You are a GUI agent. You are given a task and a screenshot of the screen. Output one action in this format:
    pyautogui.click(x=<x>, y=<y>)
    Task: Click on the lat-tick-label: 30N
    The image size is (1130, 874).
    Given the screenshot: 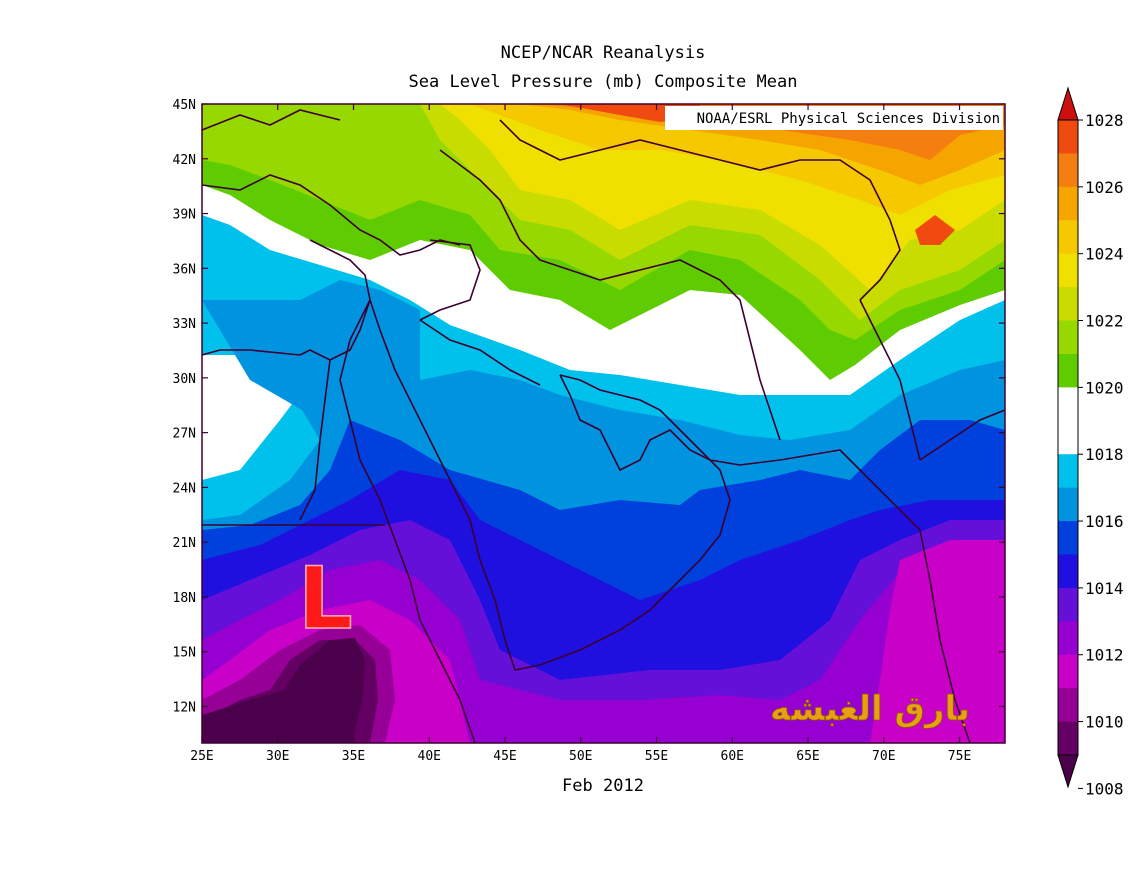 What is the action you would take?
    pyautogui.click(x=184, y=379)
    